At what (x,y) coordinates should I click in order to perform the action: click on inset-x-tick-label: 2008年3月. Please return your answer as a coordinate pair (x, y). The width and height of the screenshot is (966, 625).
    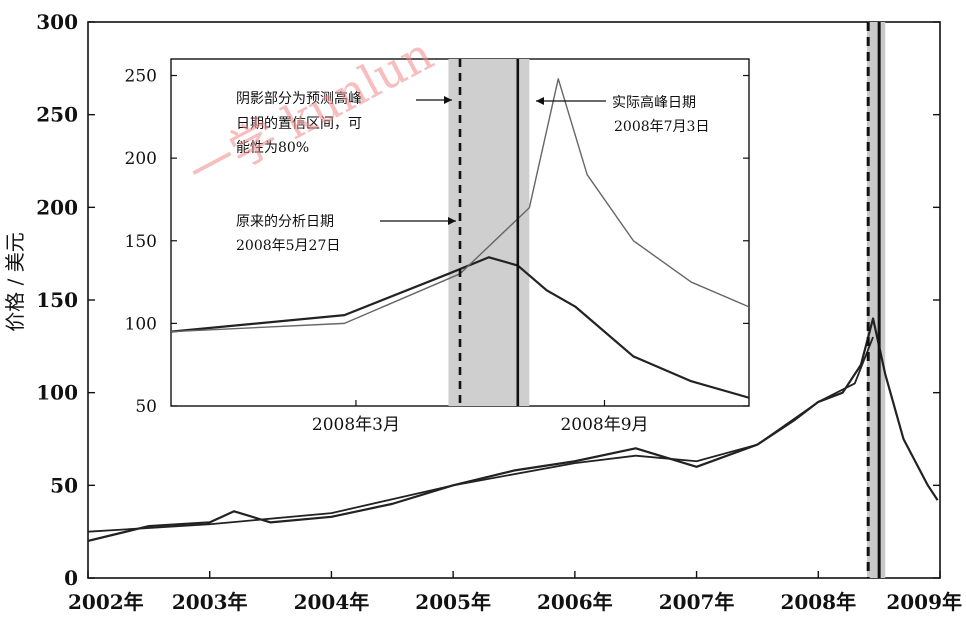
    Looking at the image, I should click on (356, 425).